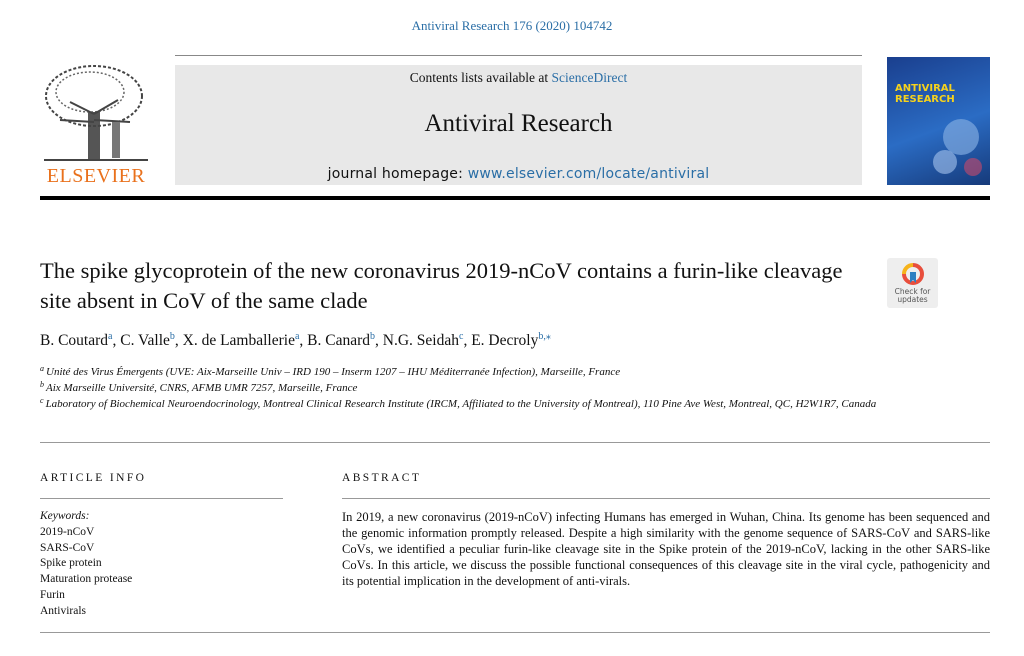  Describe the element at coordinates (957, 147) in the screenshot. I see `cover-art` at that location.